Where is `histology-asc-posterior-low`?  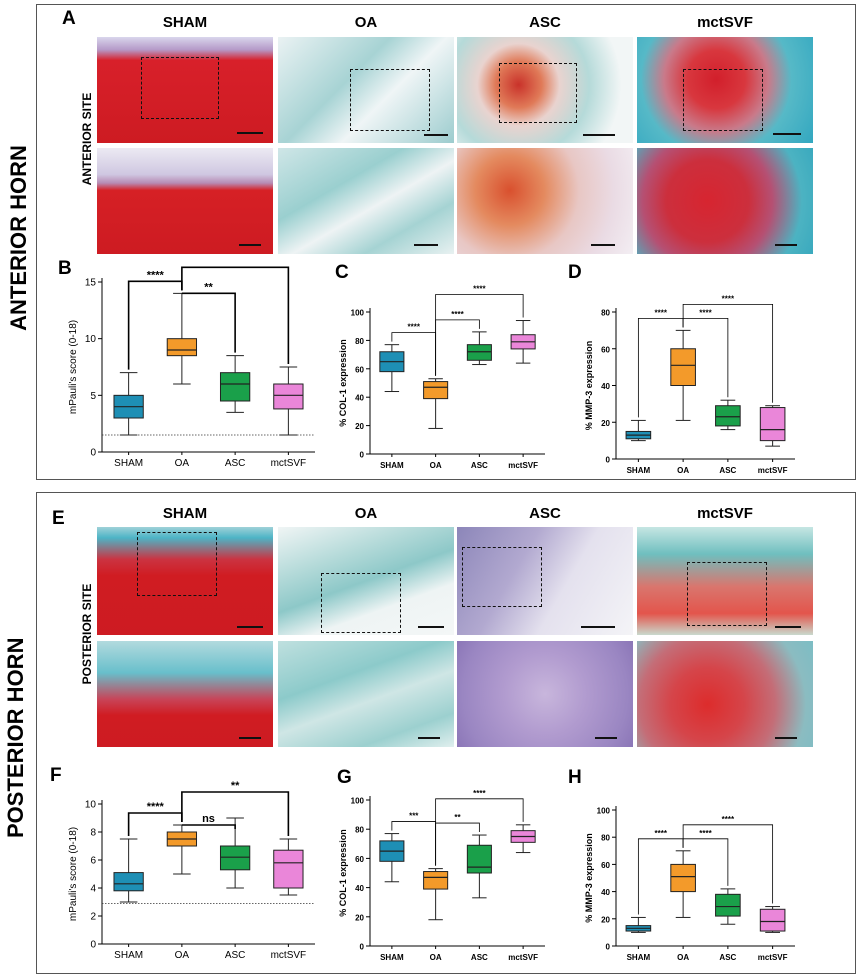
histology-asc-posterior-low is located at coordinates (545, 581).